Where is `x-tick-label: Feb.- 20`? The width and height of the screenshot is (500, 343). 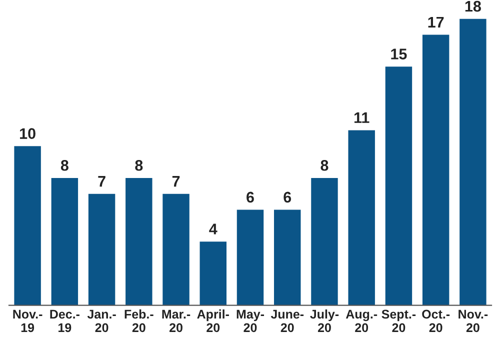
x-tick-label: Feb.- 20 is located at coordinates (139, 320).